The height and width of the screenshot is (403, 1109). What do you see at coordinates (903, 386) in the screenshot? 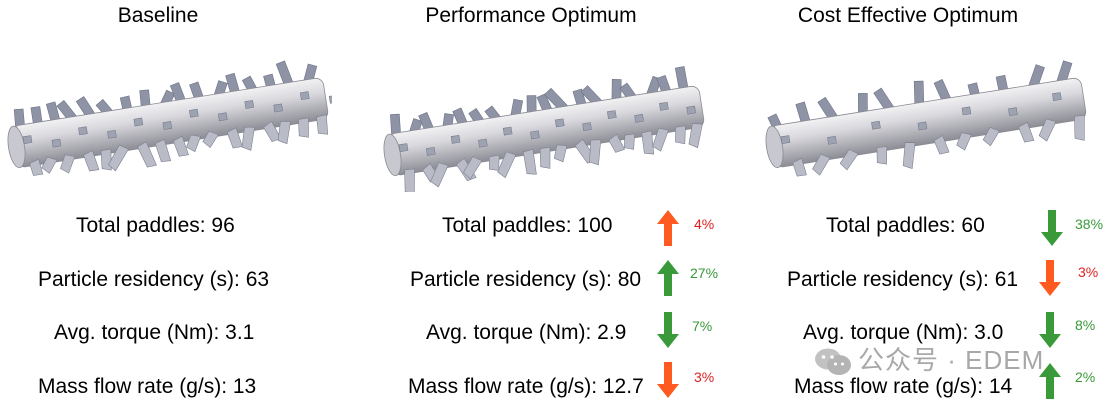
I see `cost-mass-flow-rate: Mass flow rate (g/s): 14` at bounding box center [903, 386].